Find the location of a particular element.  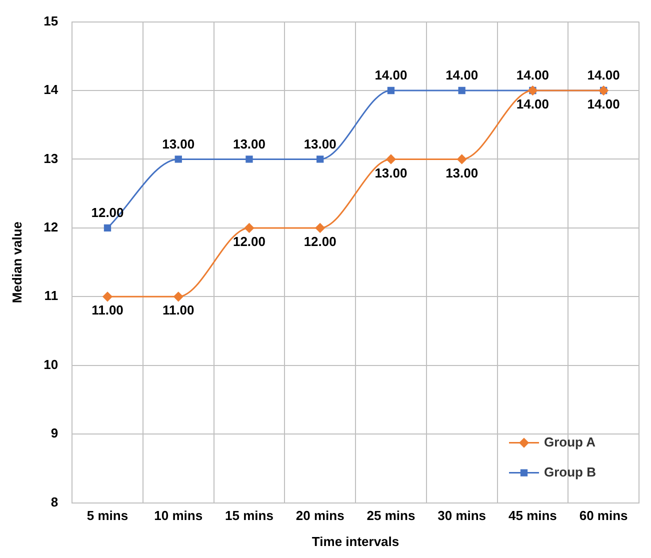

y-tick-label: 9 is located at coordinates (54, 433).